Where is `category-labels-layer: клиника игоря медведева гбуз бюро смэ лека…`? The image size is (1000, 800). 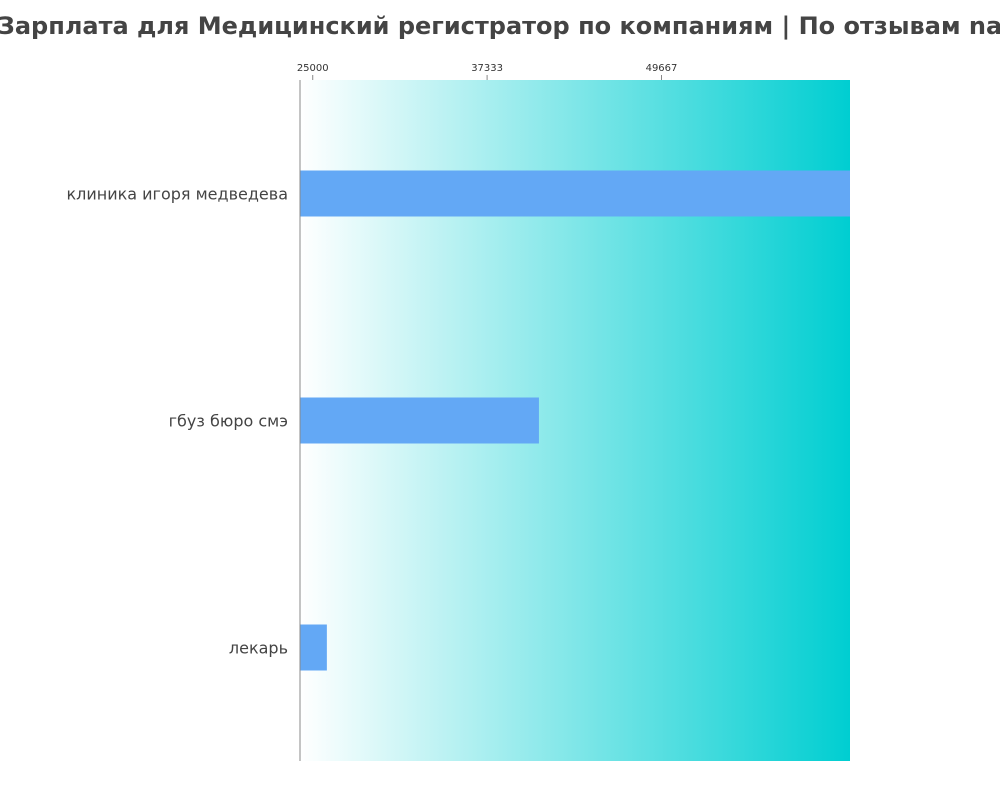 category-labels-layer: клиника игоря медведева гбуз бюро смэ лека… is located at coordinates (177, 421).